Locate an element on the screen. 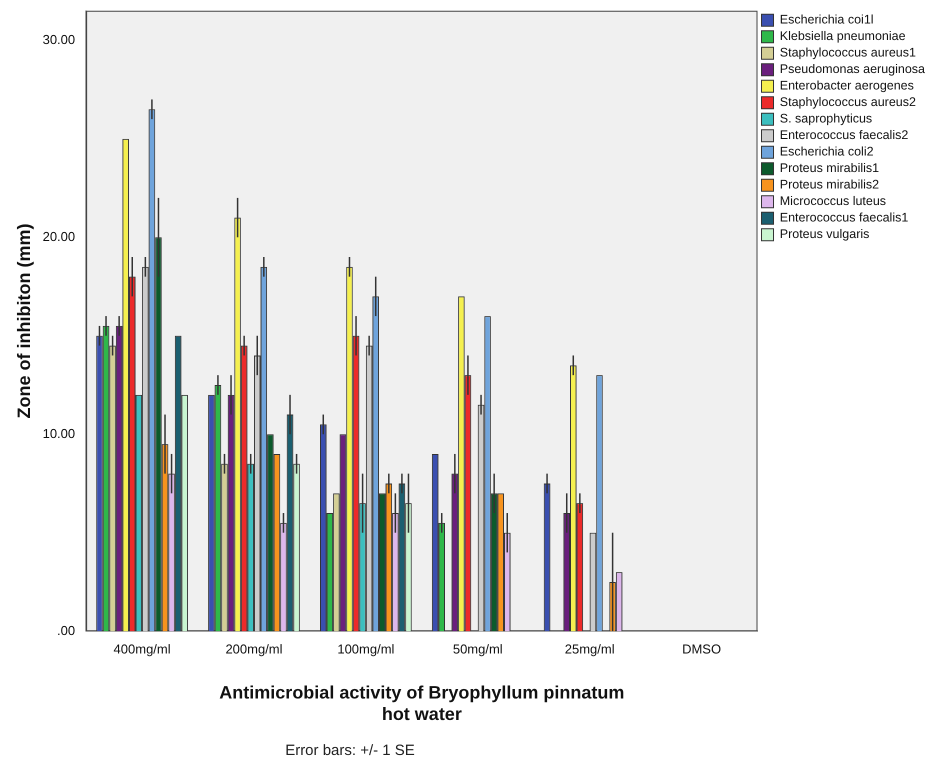 The width and height of the screenshot is (940, 774). x-tick-label: 200mg/ml is located at coordinates (254, 649).